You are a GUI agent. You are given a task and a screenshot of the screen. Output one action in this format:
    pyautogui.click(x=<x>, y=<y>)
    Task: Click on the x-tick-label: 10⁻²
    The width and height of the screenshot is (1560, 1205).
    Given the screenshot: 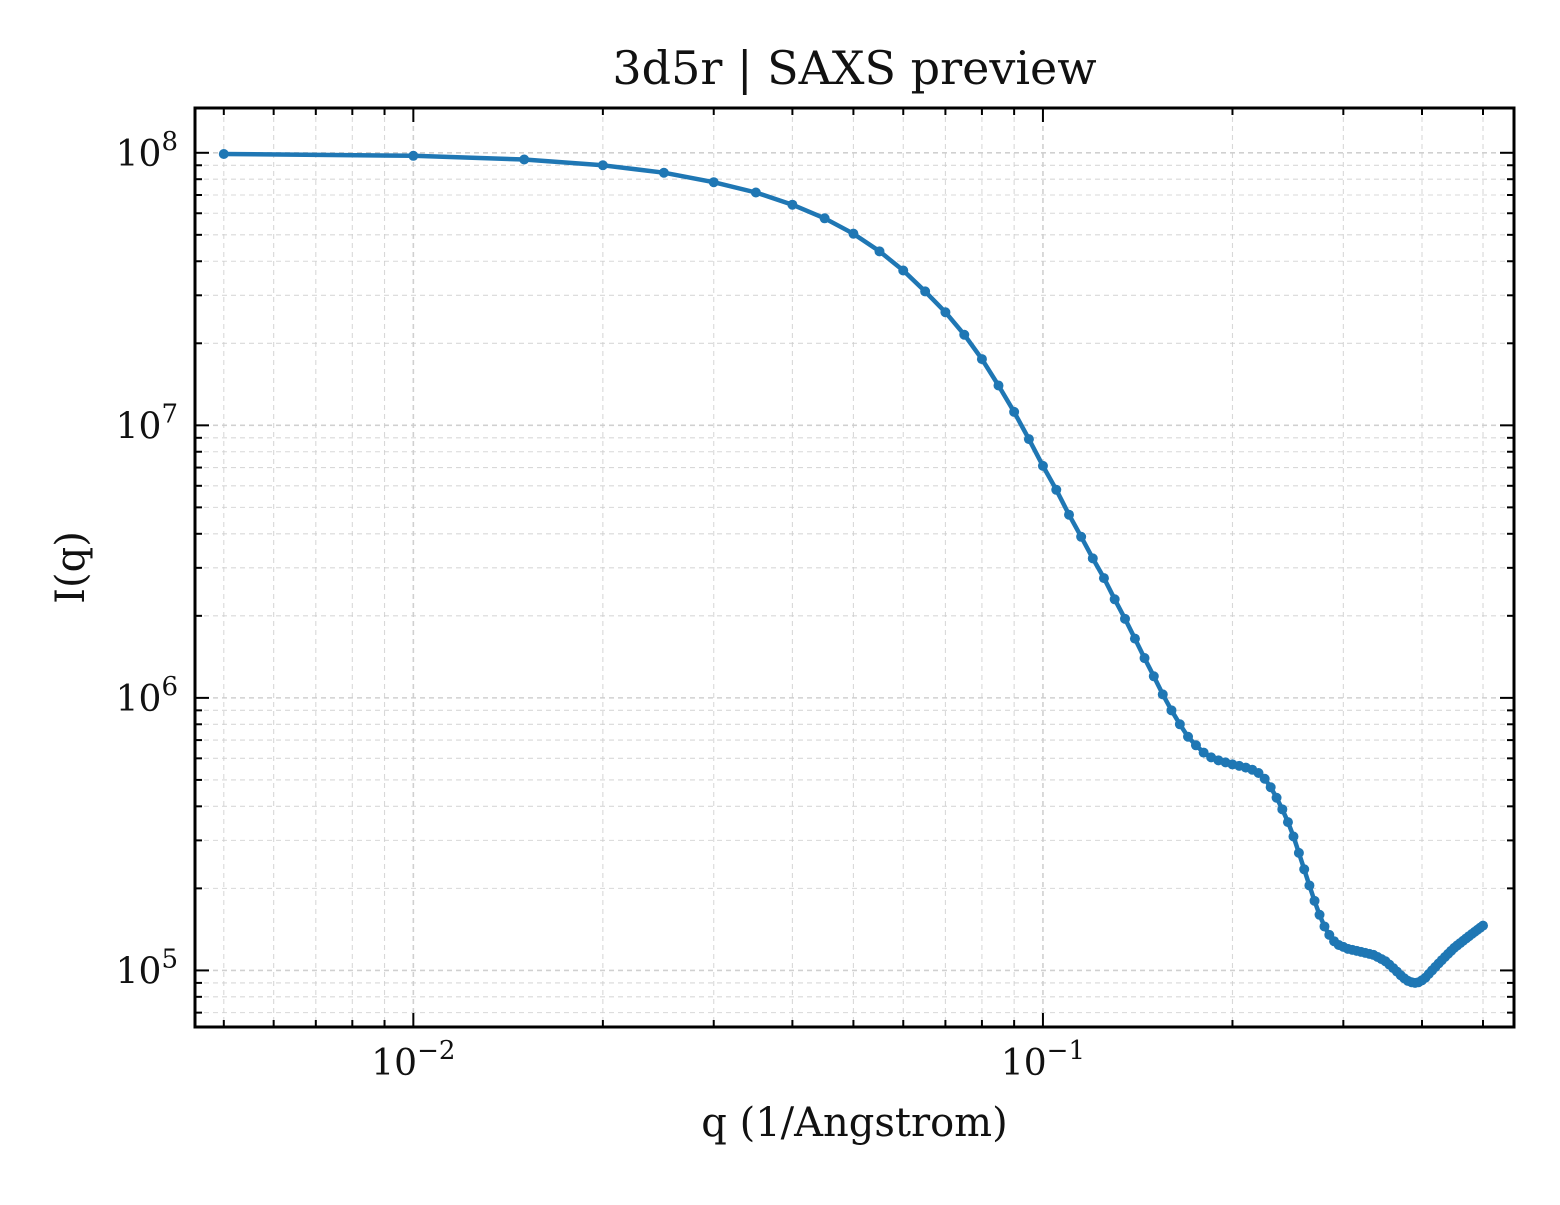 What is the action you would take?
    pyautogui.click(x=413, y=1060)
    